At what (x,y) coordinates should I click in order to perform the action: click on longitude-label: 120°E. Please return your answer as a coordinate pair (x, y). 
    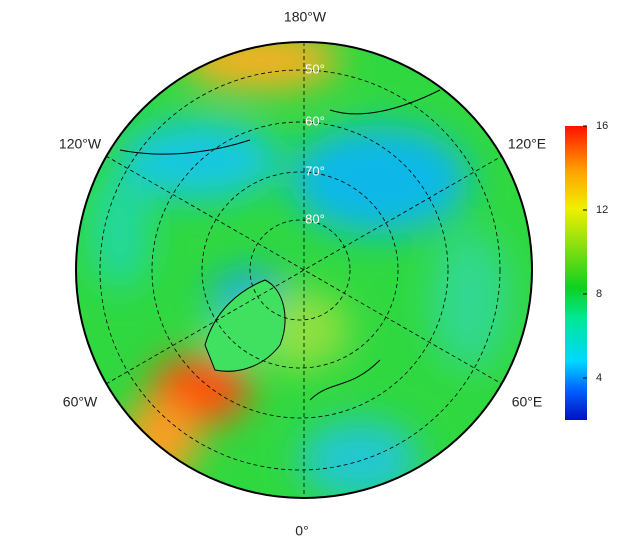
    Looking at the image, I should click on (527, 144).